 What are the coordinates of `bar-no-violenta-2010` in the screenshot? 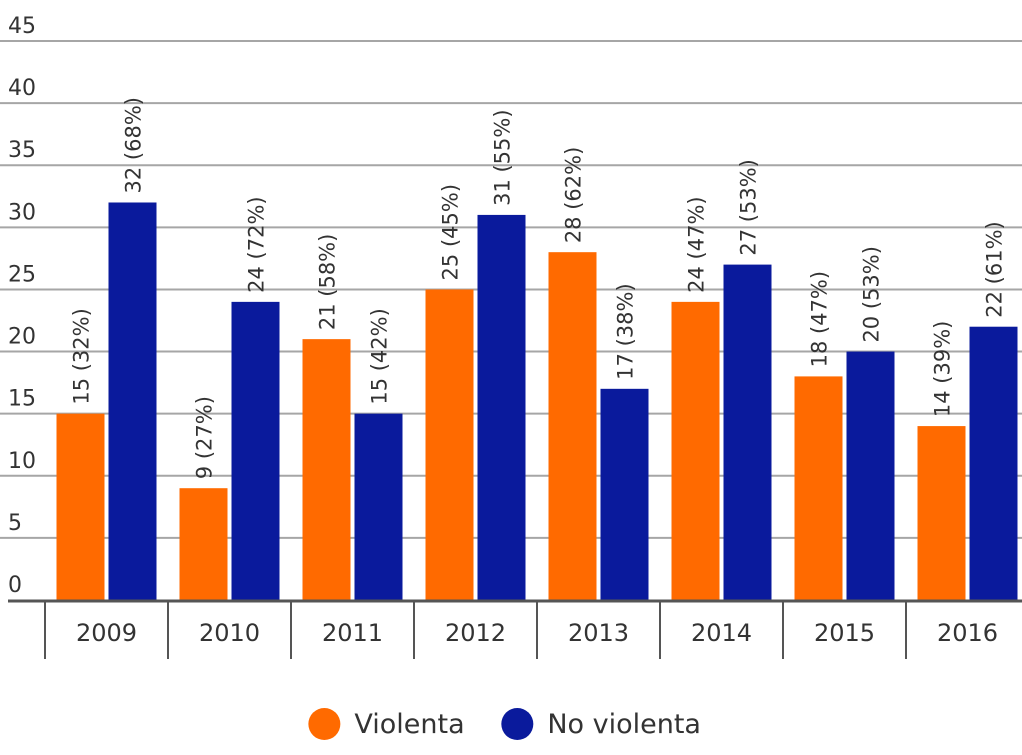 It's located at (255, 450).